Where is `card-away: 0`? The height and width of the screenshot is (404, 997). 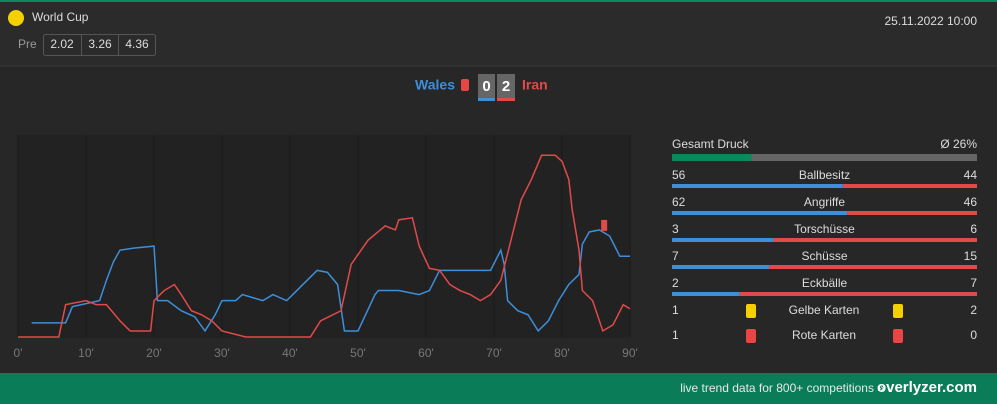
card-away: 0 is located at coordinates (973, 335).